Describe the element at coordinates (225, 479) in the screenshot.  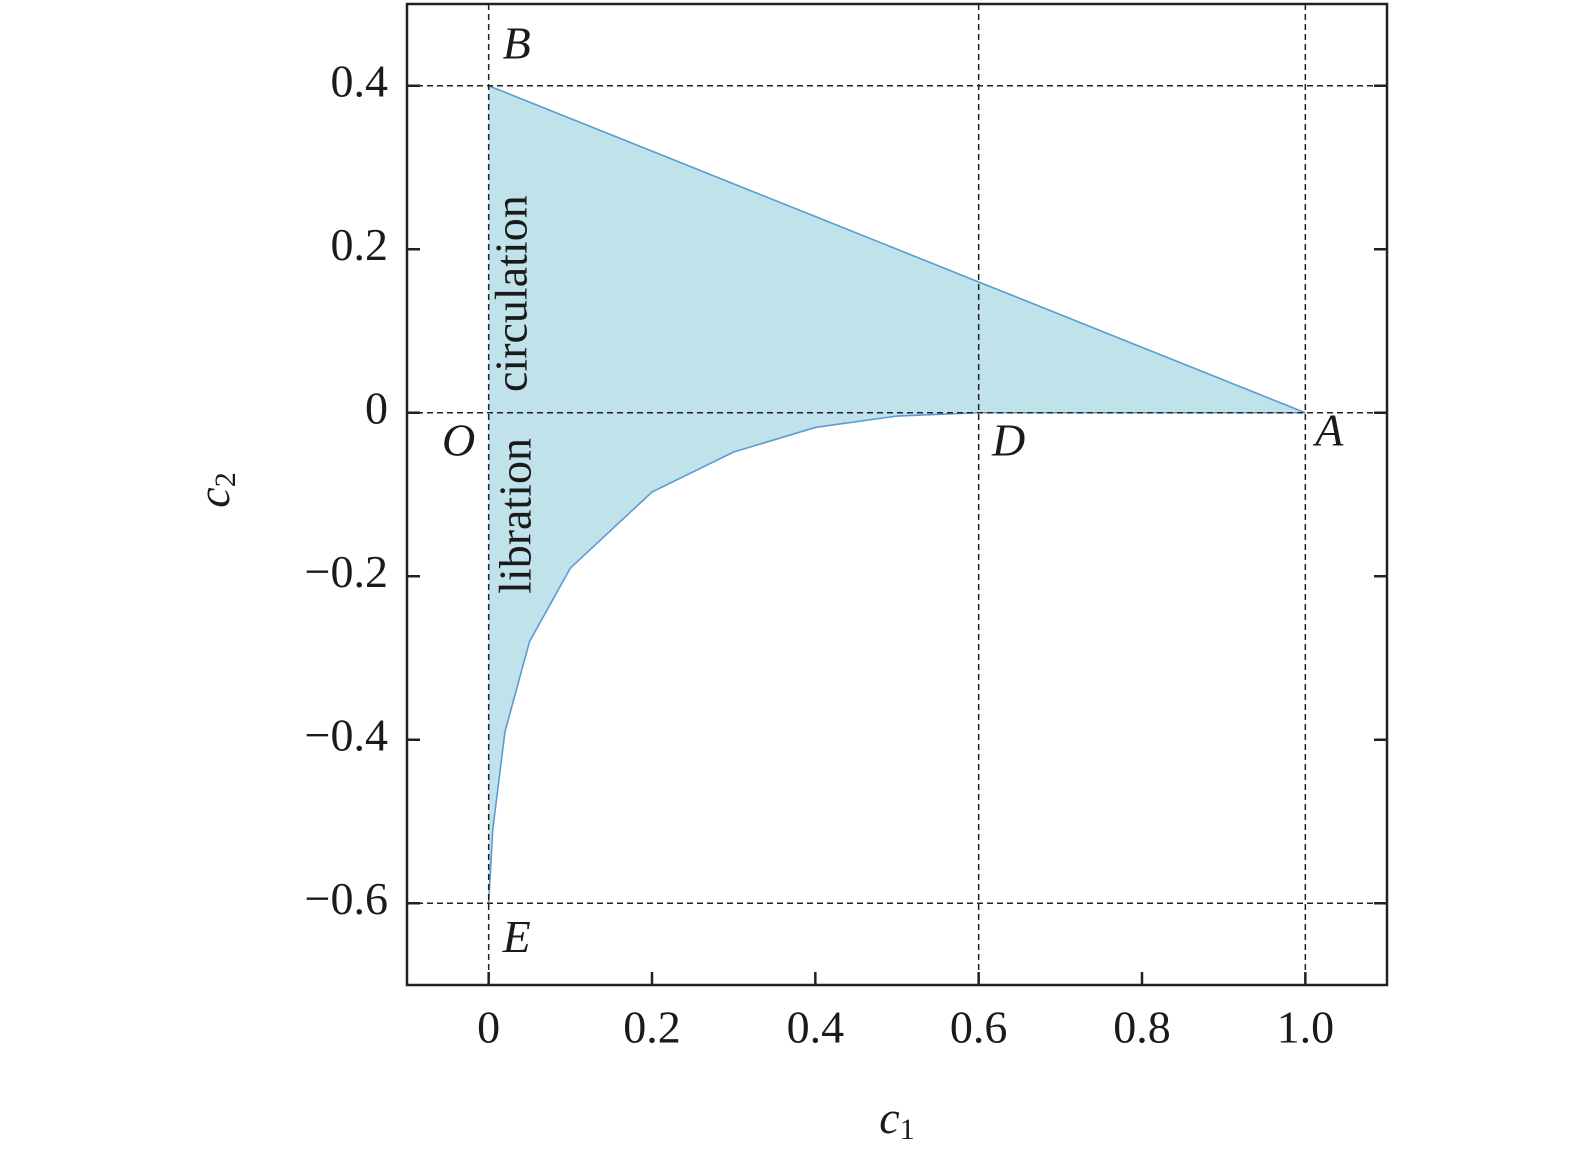
I see `y-axis-subscript: 2` at that location.